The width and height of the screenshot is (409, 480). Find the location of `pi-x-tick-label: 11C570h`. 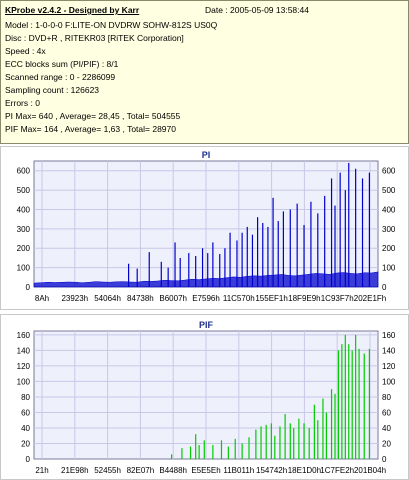

pi-x-tick-label: 11C570h is located at coordinates (239, 298).